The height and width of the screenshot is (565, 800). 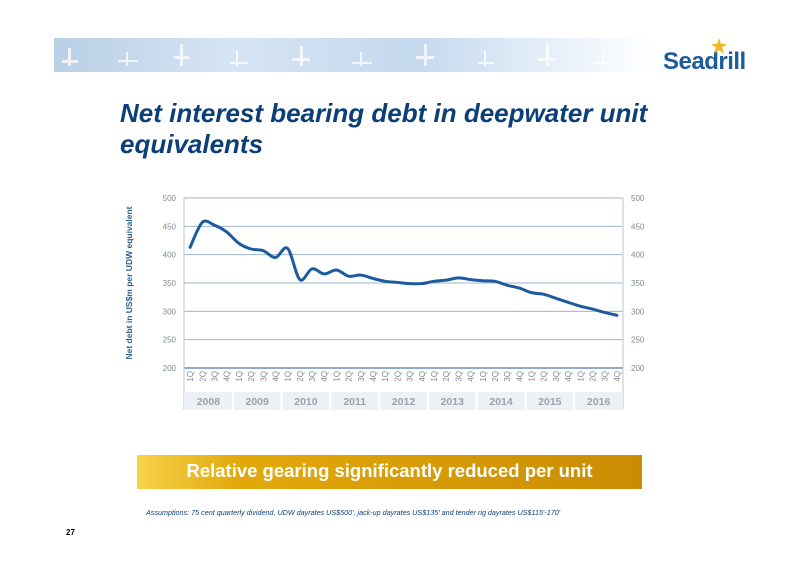 I want to click on year-label: 2016, so click(x=599, y=402).